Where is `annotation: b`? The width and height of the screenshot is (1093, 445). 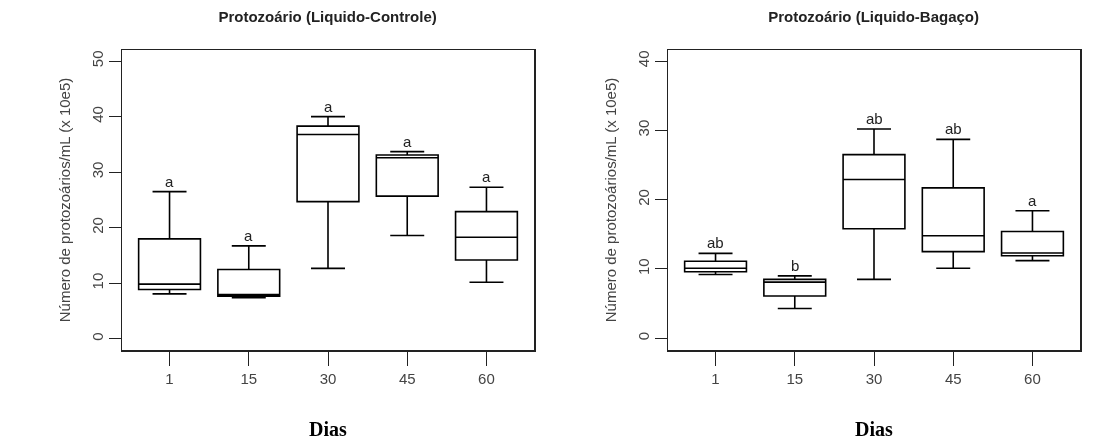
annotation: b is located at coordinates (795, 265).